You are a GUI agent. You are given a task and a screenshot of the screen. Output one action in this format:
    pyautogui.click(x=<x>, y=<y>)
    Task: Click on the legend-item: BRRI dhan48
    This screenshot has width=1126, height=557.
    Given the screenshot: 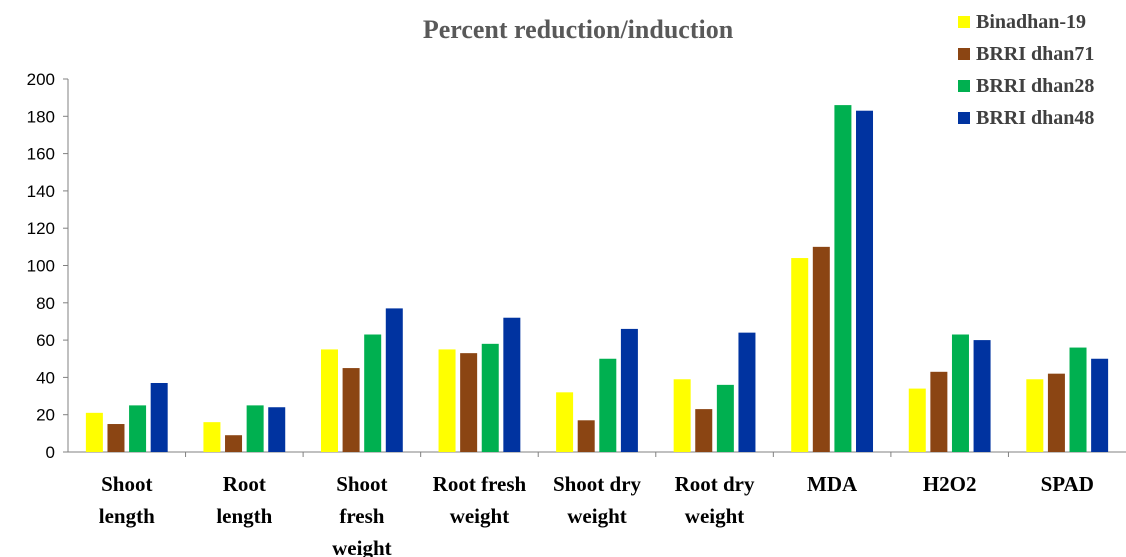 What is the action you would take?
    pyautogui.click(x=1026, y=118)
    